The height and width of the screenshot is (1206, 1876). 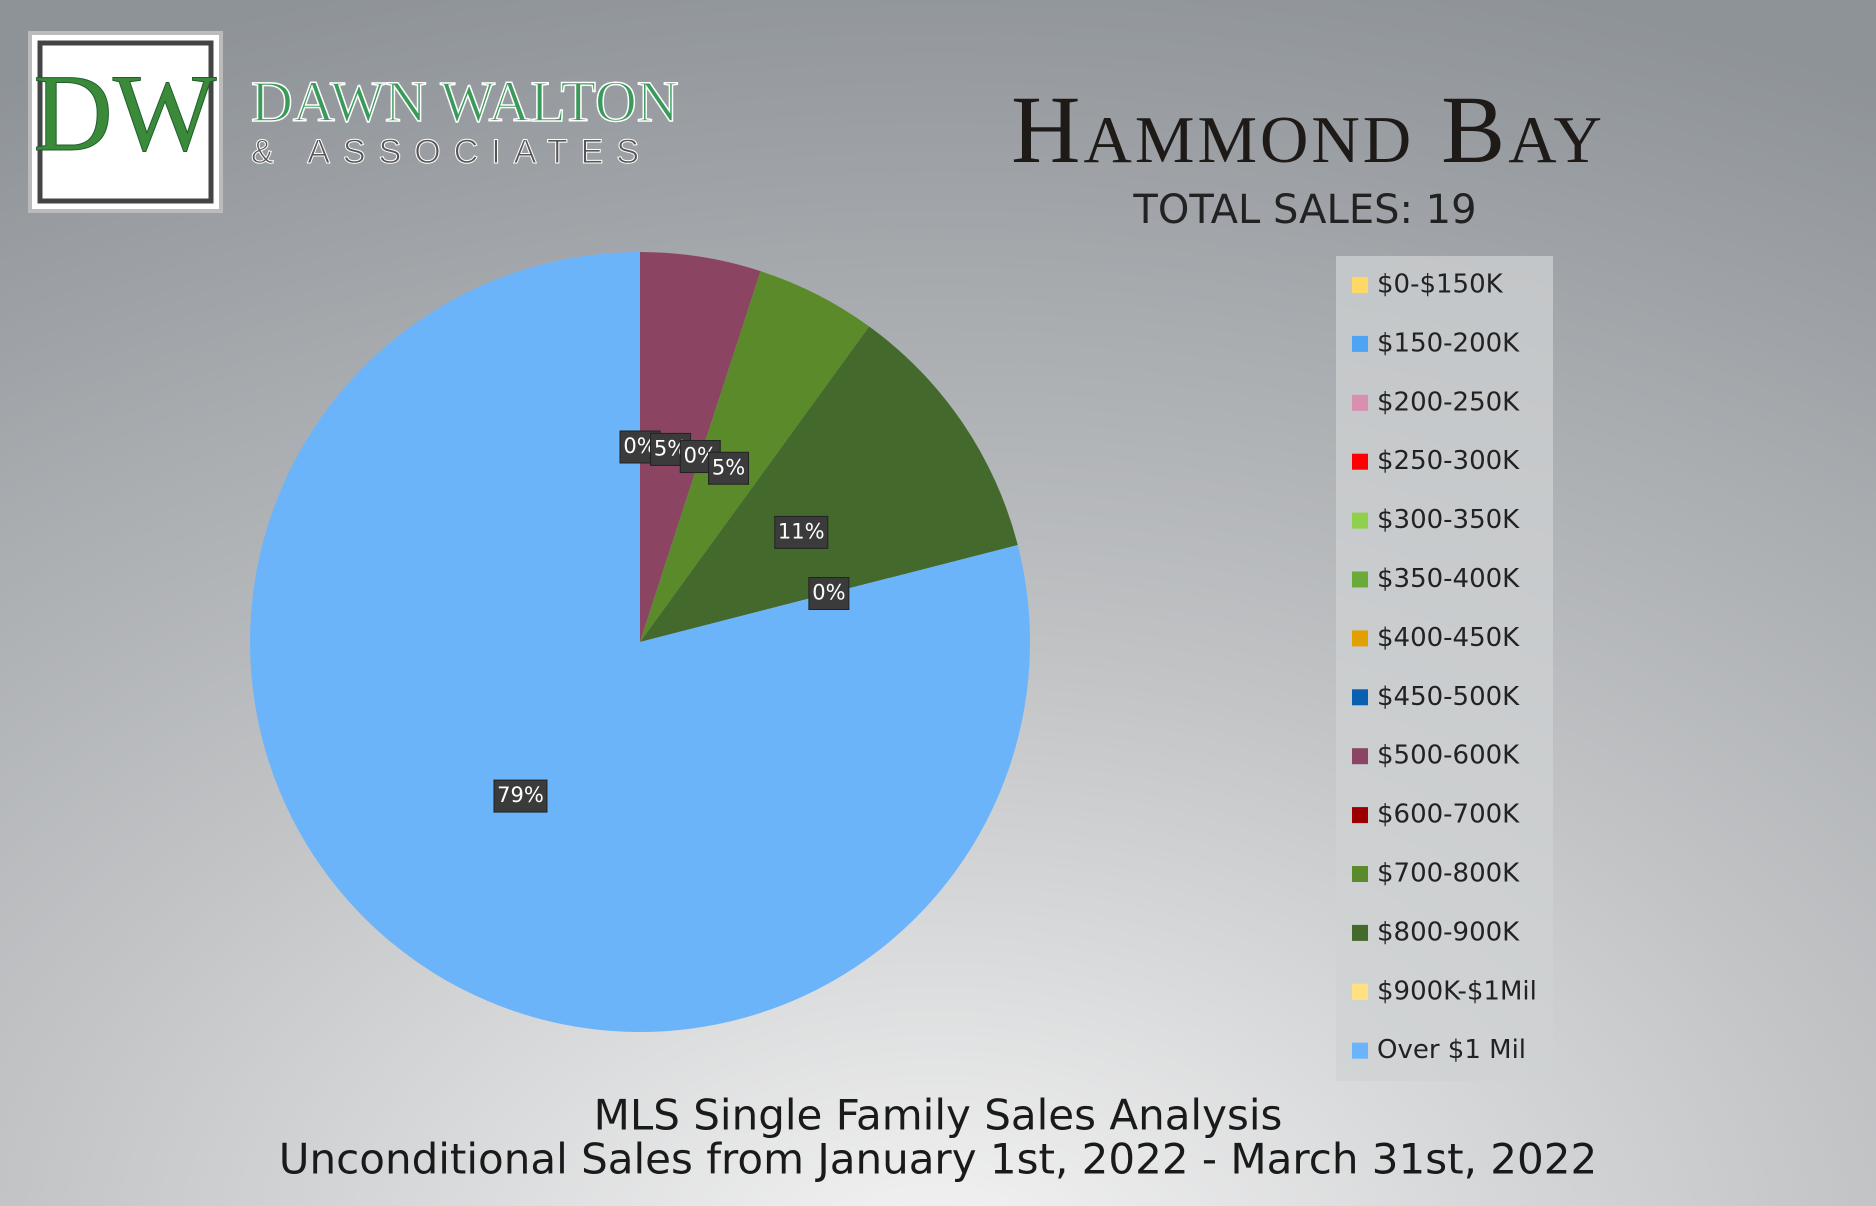 I want to click on data-label: 5%, so click(x=728, y=467).